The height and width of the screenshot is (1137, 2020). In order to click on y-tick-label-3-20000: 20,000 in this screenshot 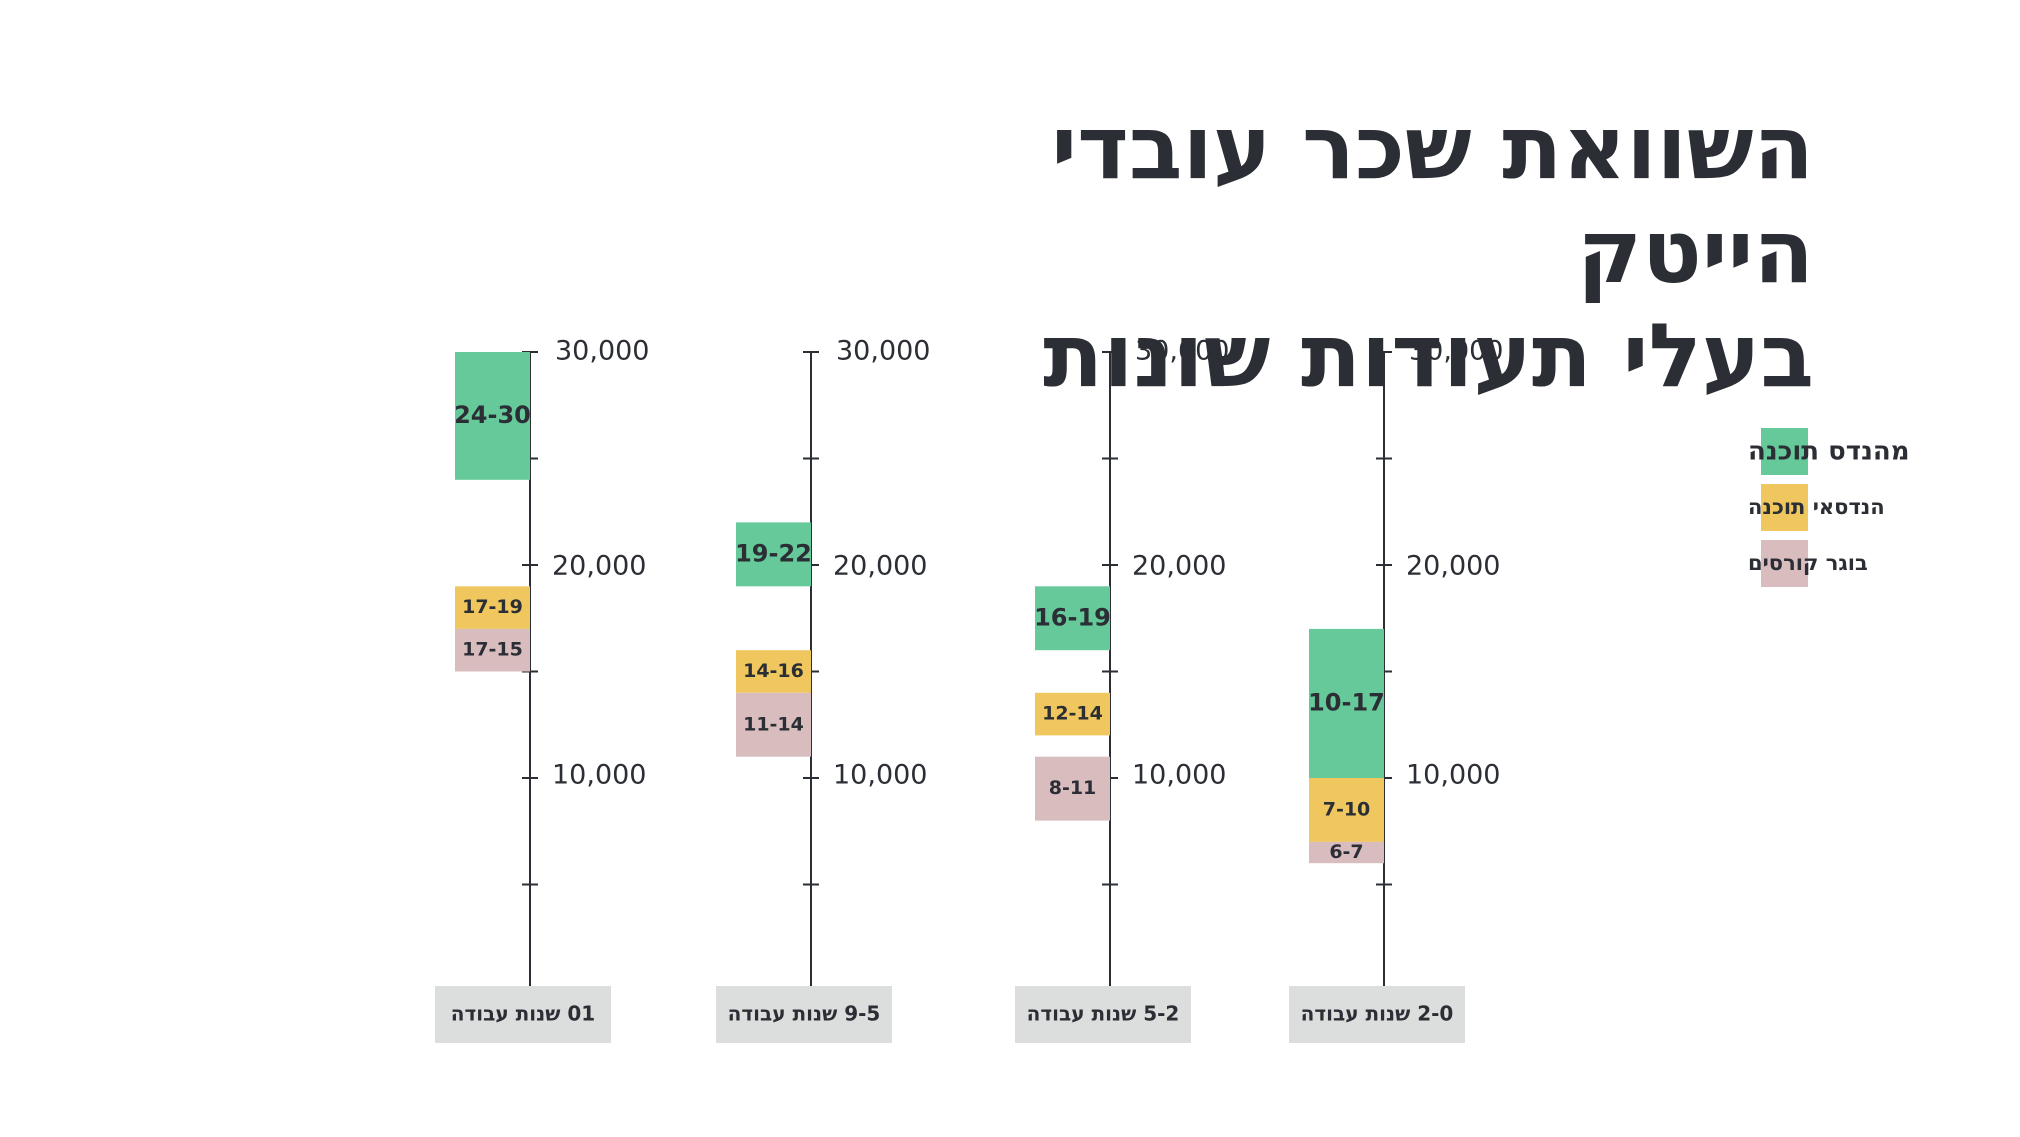, I will do `click(880, 566)`.